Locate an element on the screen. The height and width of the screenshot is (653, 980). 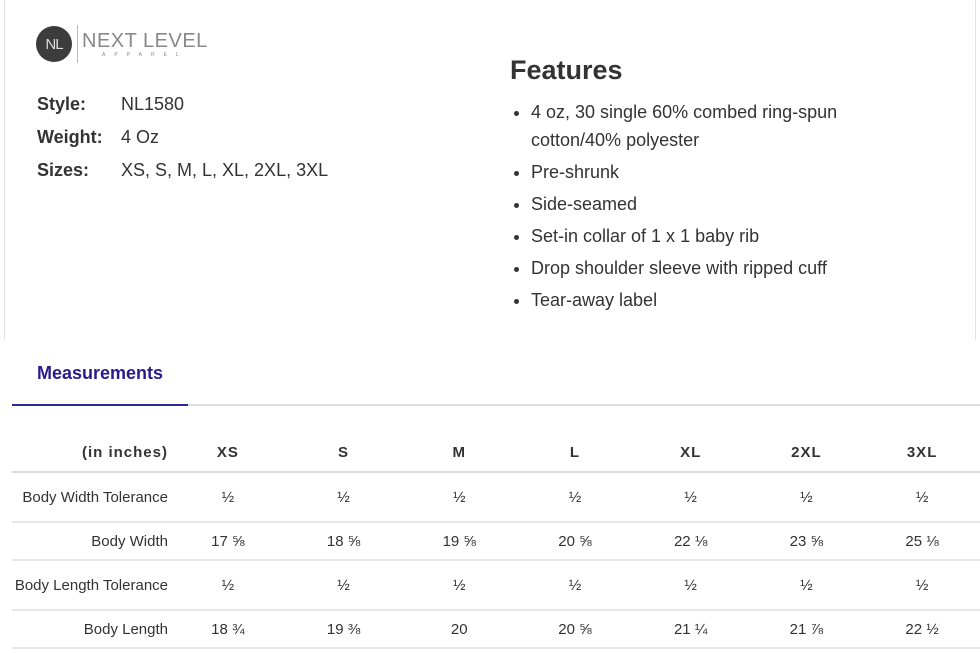
table-cell: 17 ⅝ is located at coordinates (228, 541).